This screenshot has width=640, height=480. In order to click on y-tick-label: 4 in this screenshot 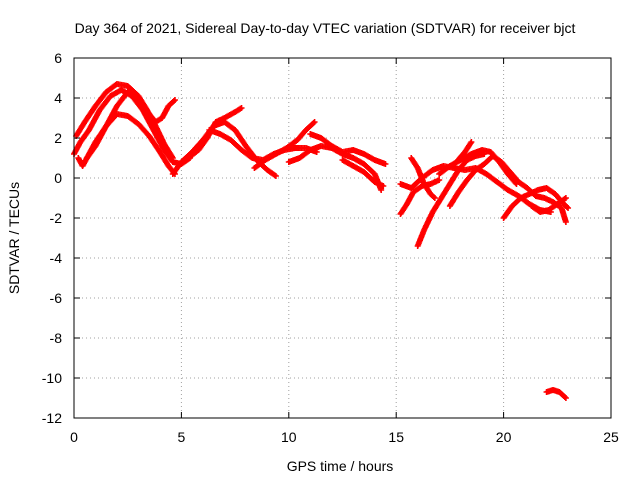, I will do `click(58, 98)`.